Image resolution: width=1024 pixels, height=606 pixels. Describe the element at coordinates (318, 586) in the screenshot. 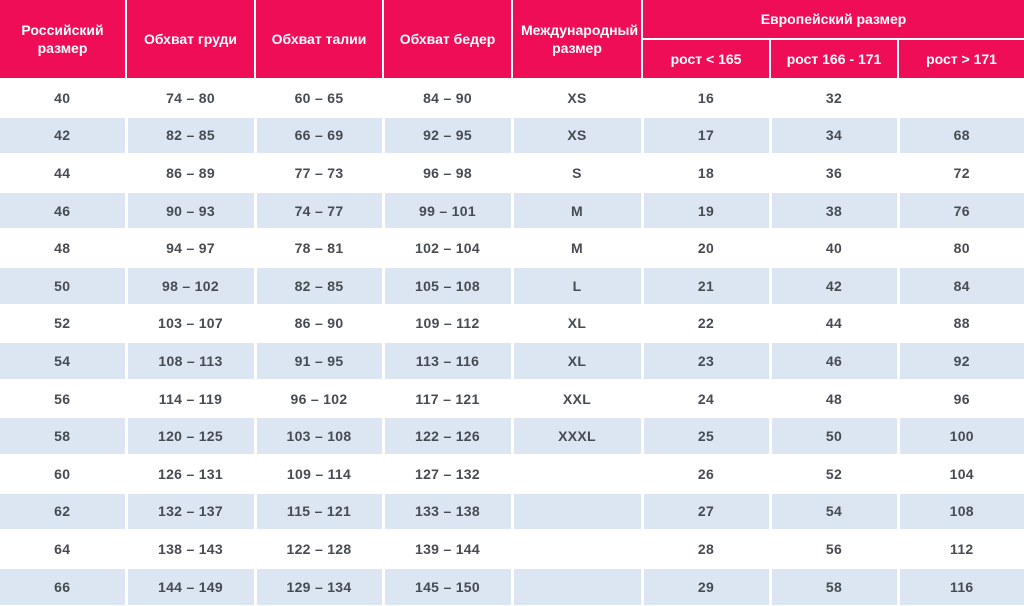

I see `table-cell: 129 – 134` at that location.